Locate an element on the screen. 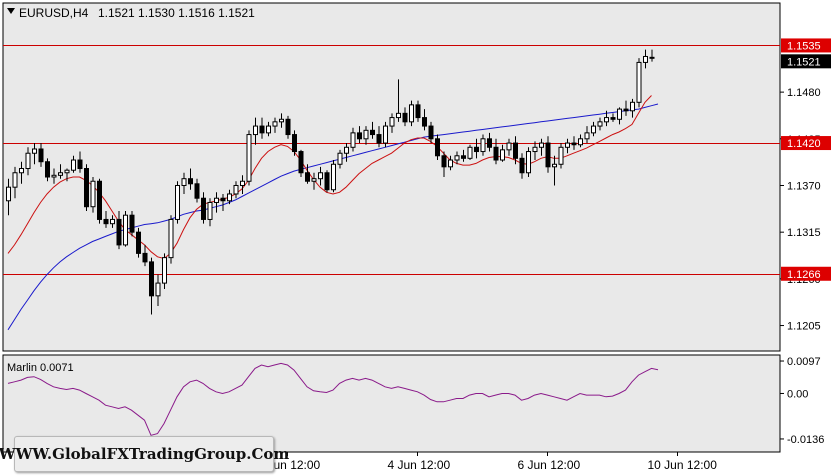 This screenshot has height=476, width=838. watermark-text: WWW.GlobalFXTradingGroup.Com is located at coordinates (145, 454).